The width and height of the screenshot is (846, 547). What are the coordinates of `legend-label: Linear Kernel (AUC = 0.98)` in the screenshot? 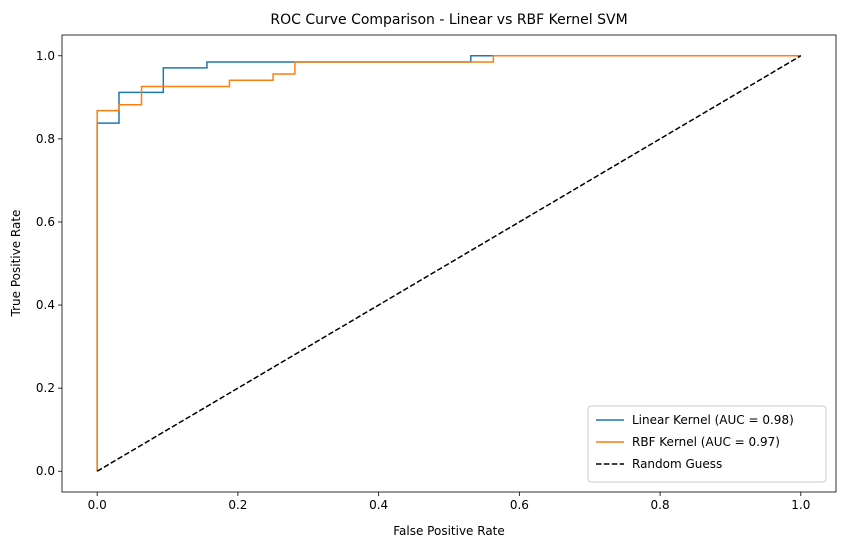 It's located at (713, 420).